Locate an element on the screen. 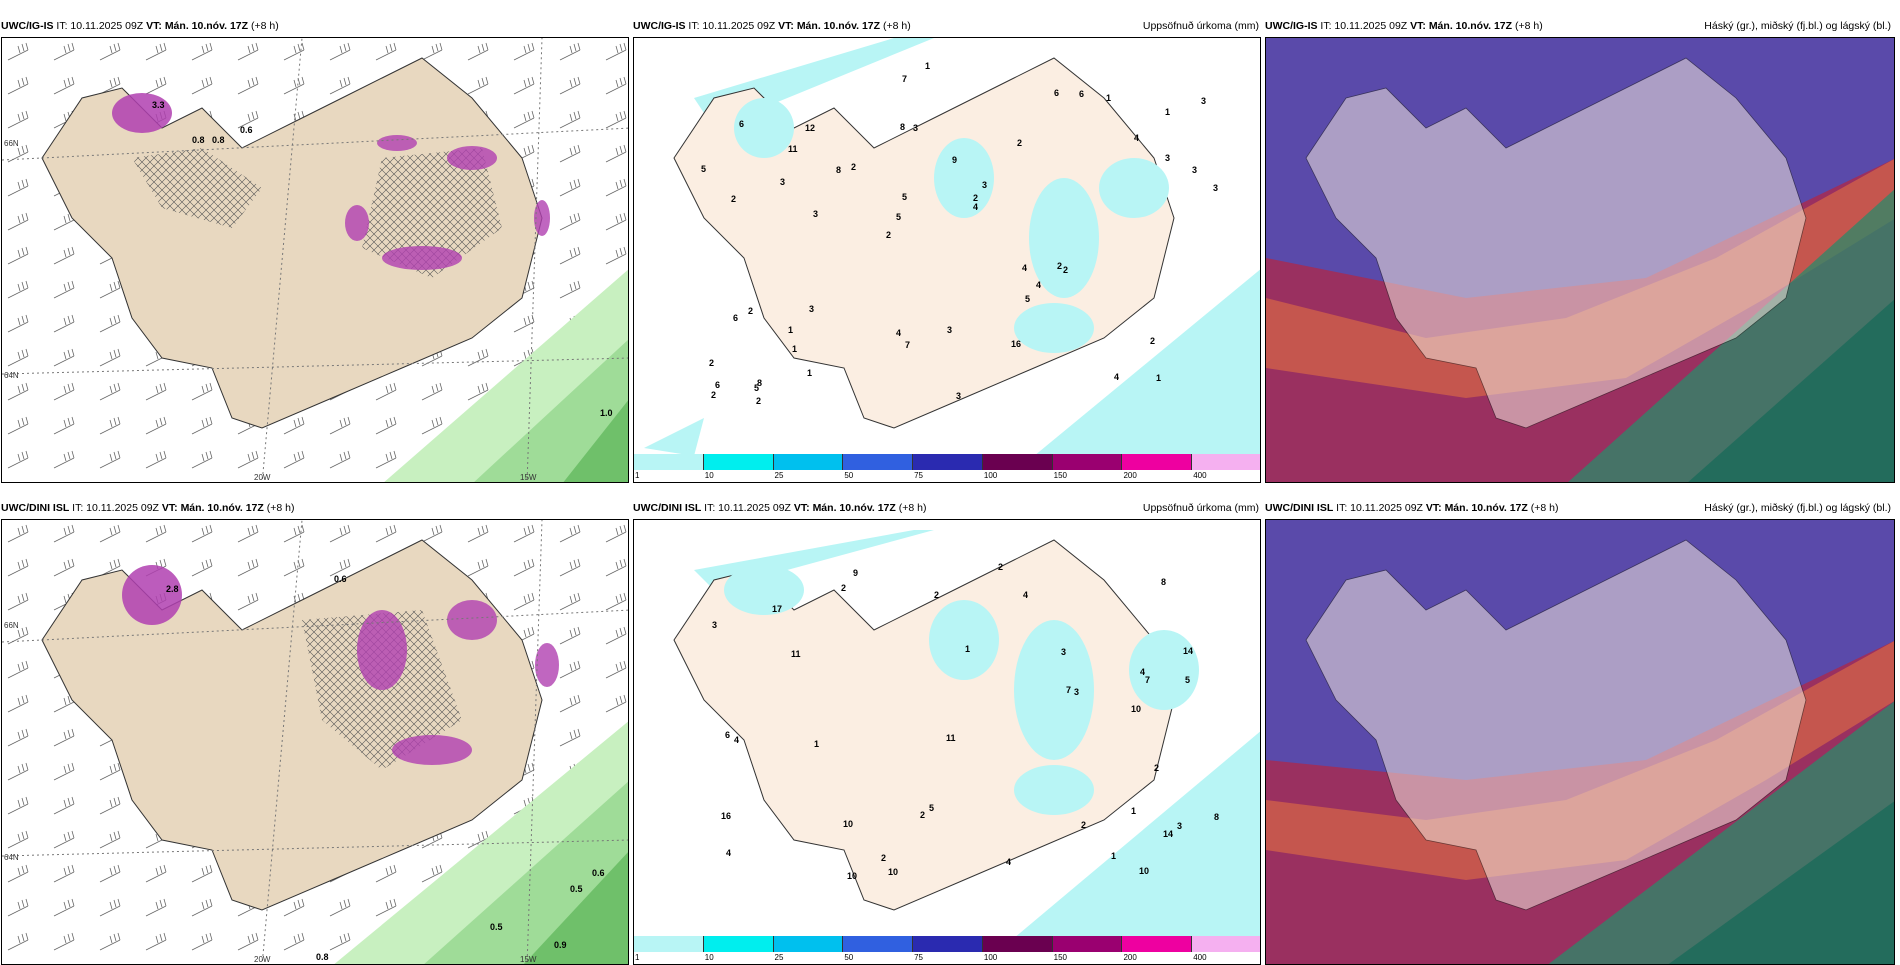 Image resolution: width=1900 pixels, height=965 pixels. precip-value: 17 is located at coordinates (777, 609).